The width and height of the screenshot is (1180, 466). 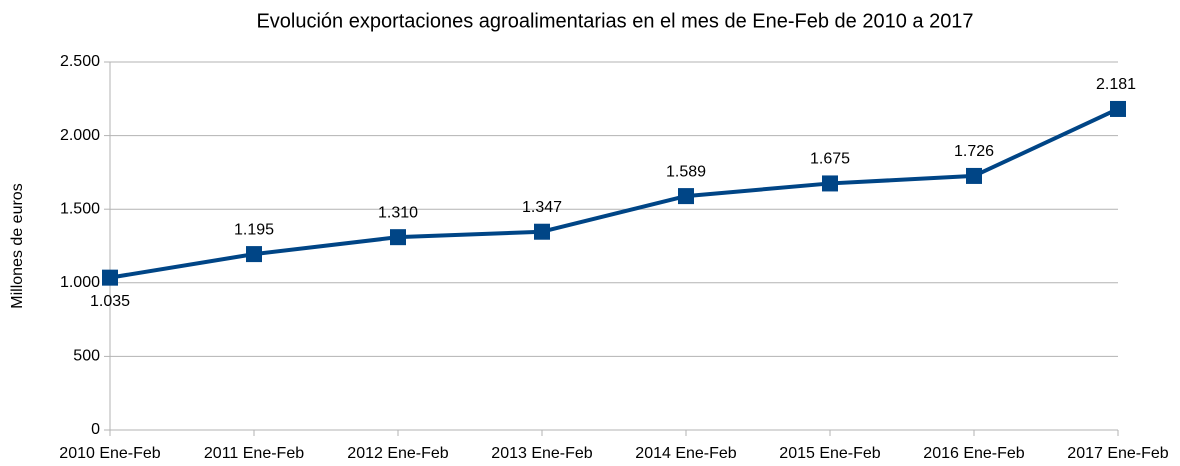 I want to click on y-tick-label: 1.500, so click(x=80, y=208).